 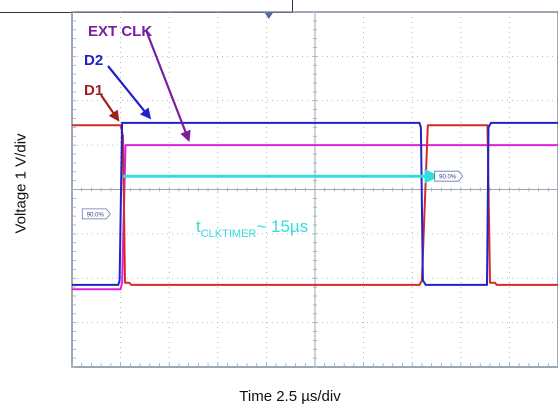 I want to click on marker-left: 90.0%, so click(x=96, y=214).